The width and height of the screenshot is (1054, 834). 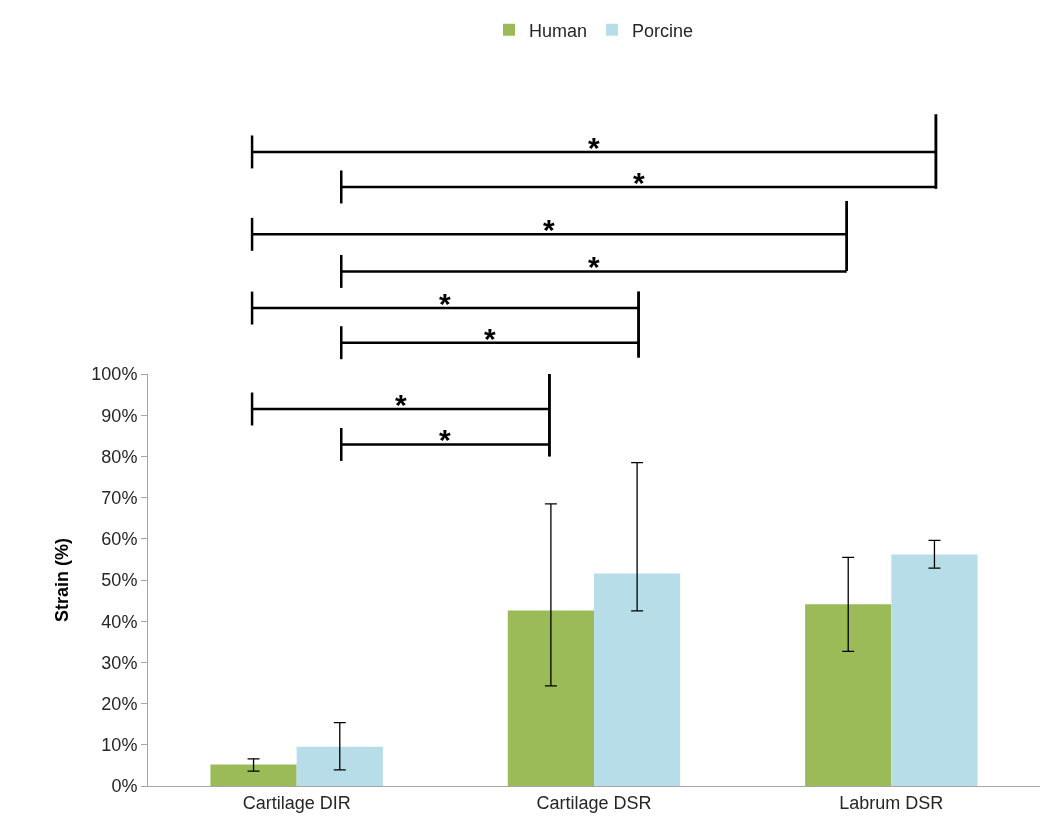 What do you see at coordinates (296, 802) in the screenshot?
I see `x-tick-label: Cartilage DIR` at bounding box center [296, 802].